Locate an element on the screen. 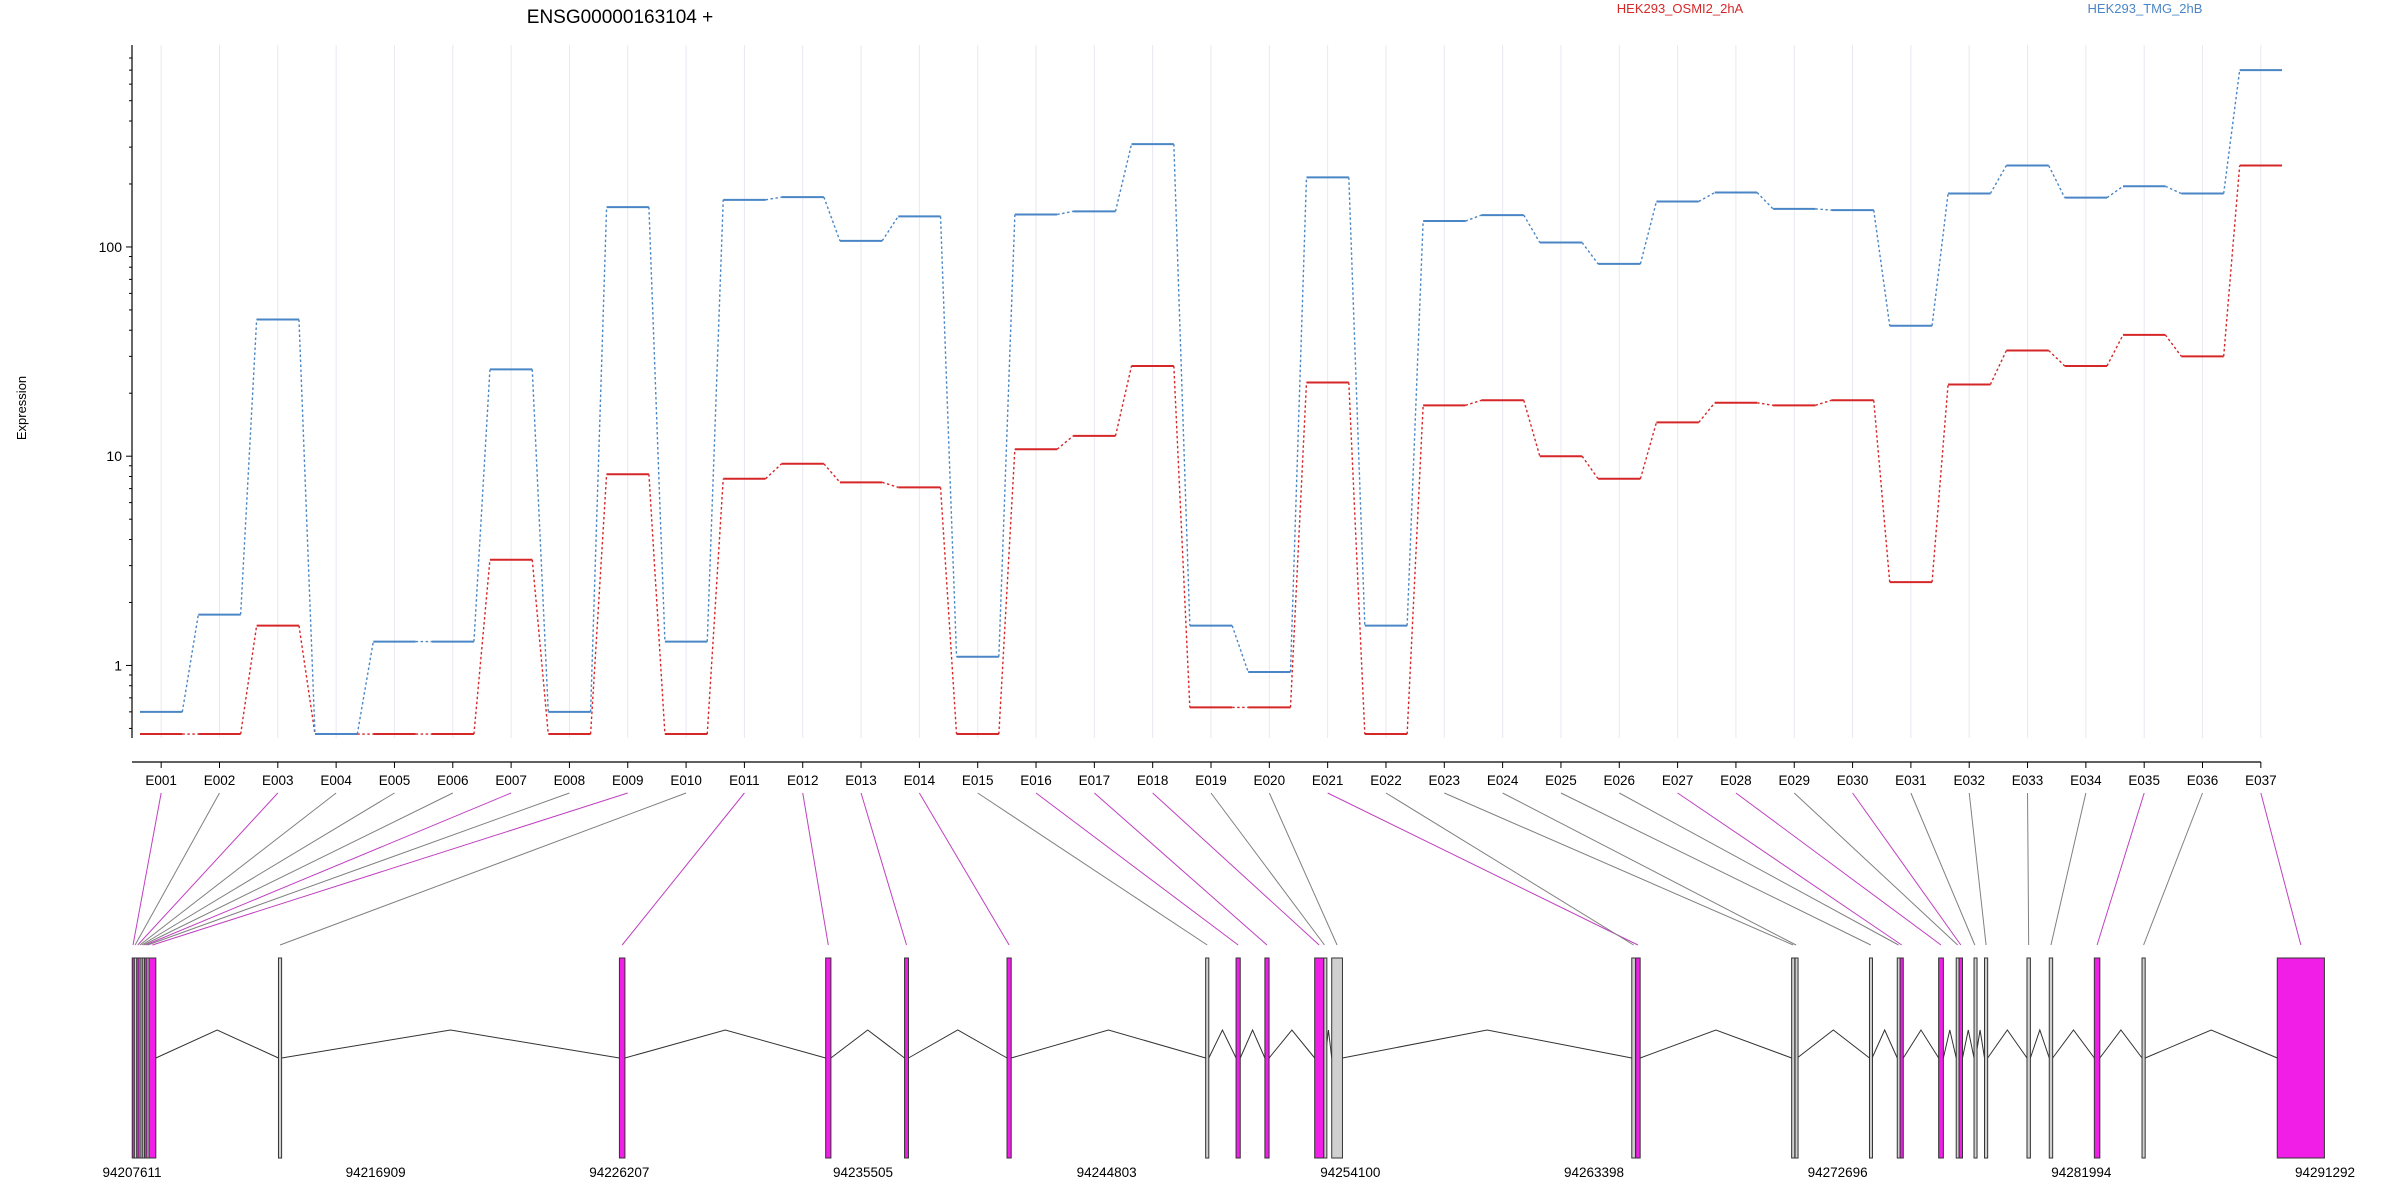  connector-E005 is located at coordinates (268, 869).